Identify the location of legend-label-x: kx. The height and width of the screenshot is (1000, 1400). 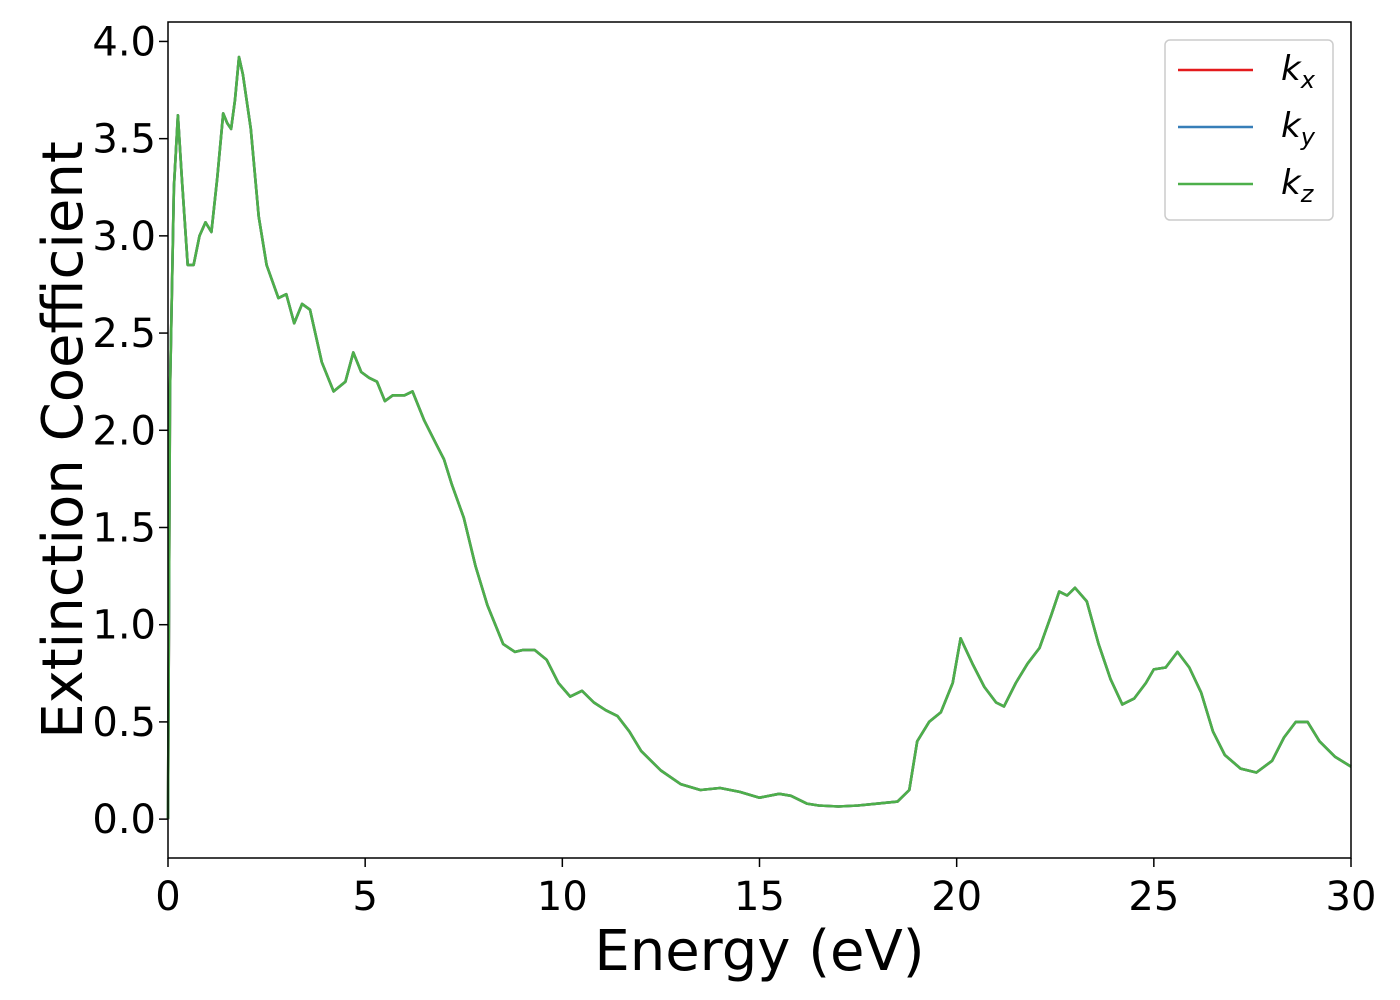
(1298, 71).